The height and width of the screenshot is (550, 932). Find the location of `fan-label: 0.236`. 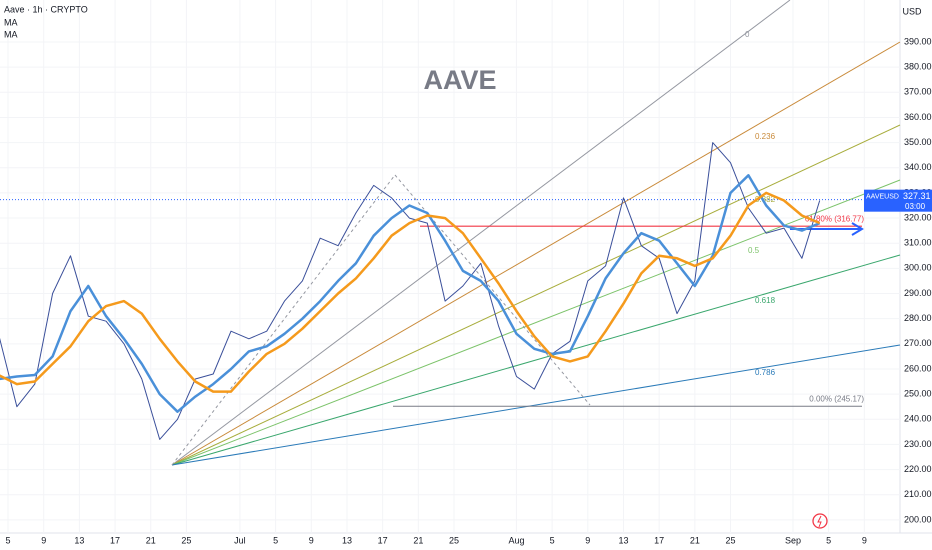

fan-label: 0.236 is located at coordinates (765, 136).